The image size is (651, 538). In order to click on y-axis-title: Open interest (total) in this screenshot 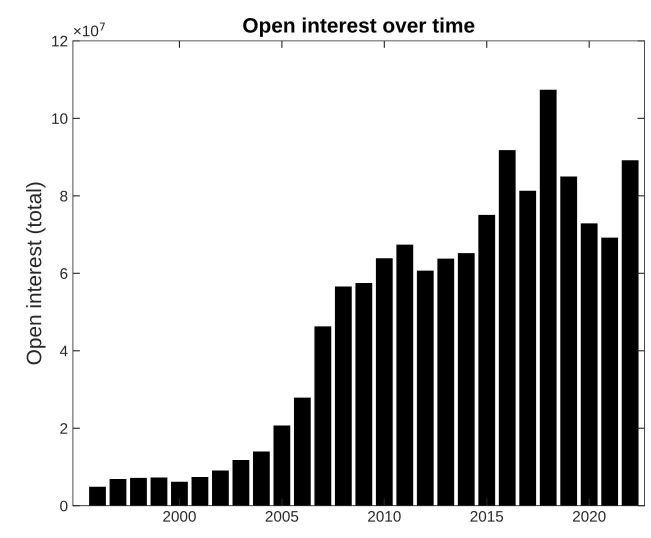, I will do `click(36, 273)`.